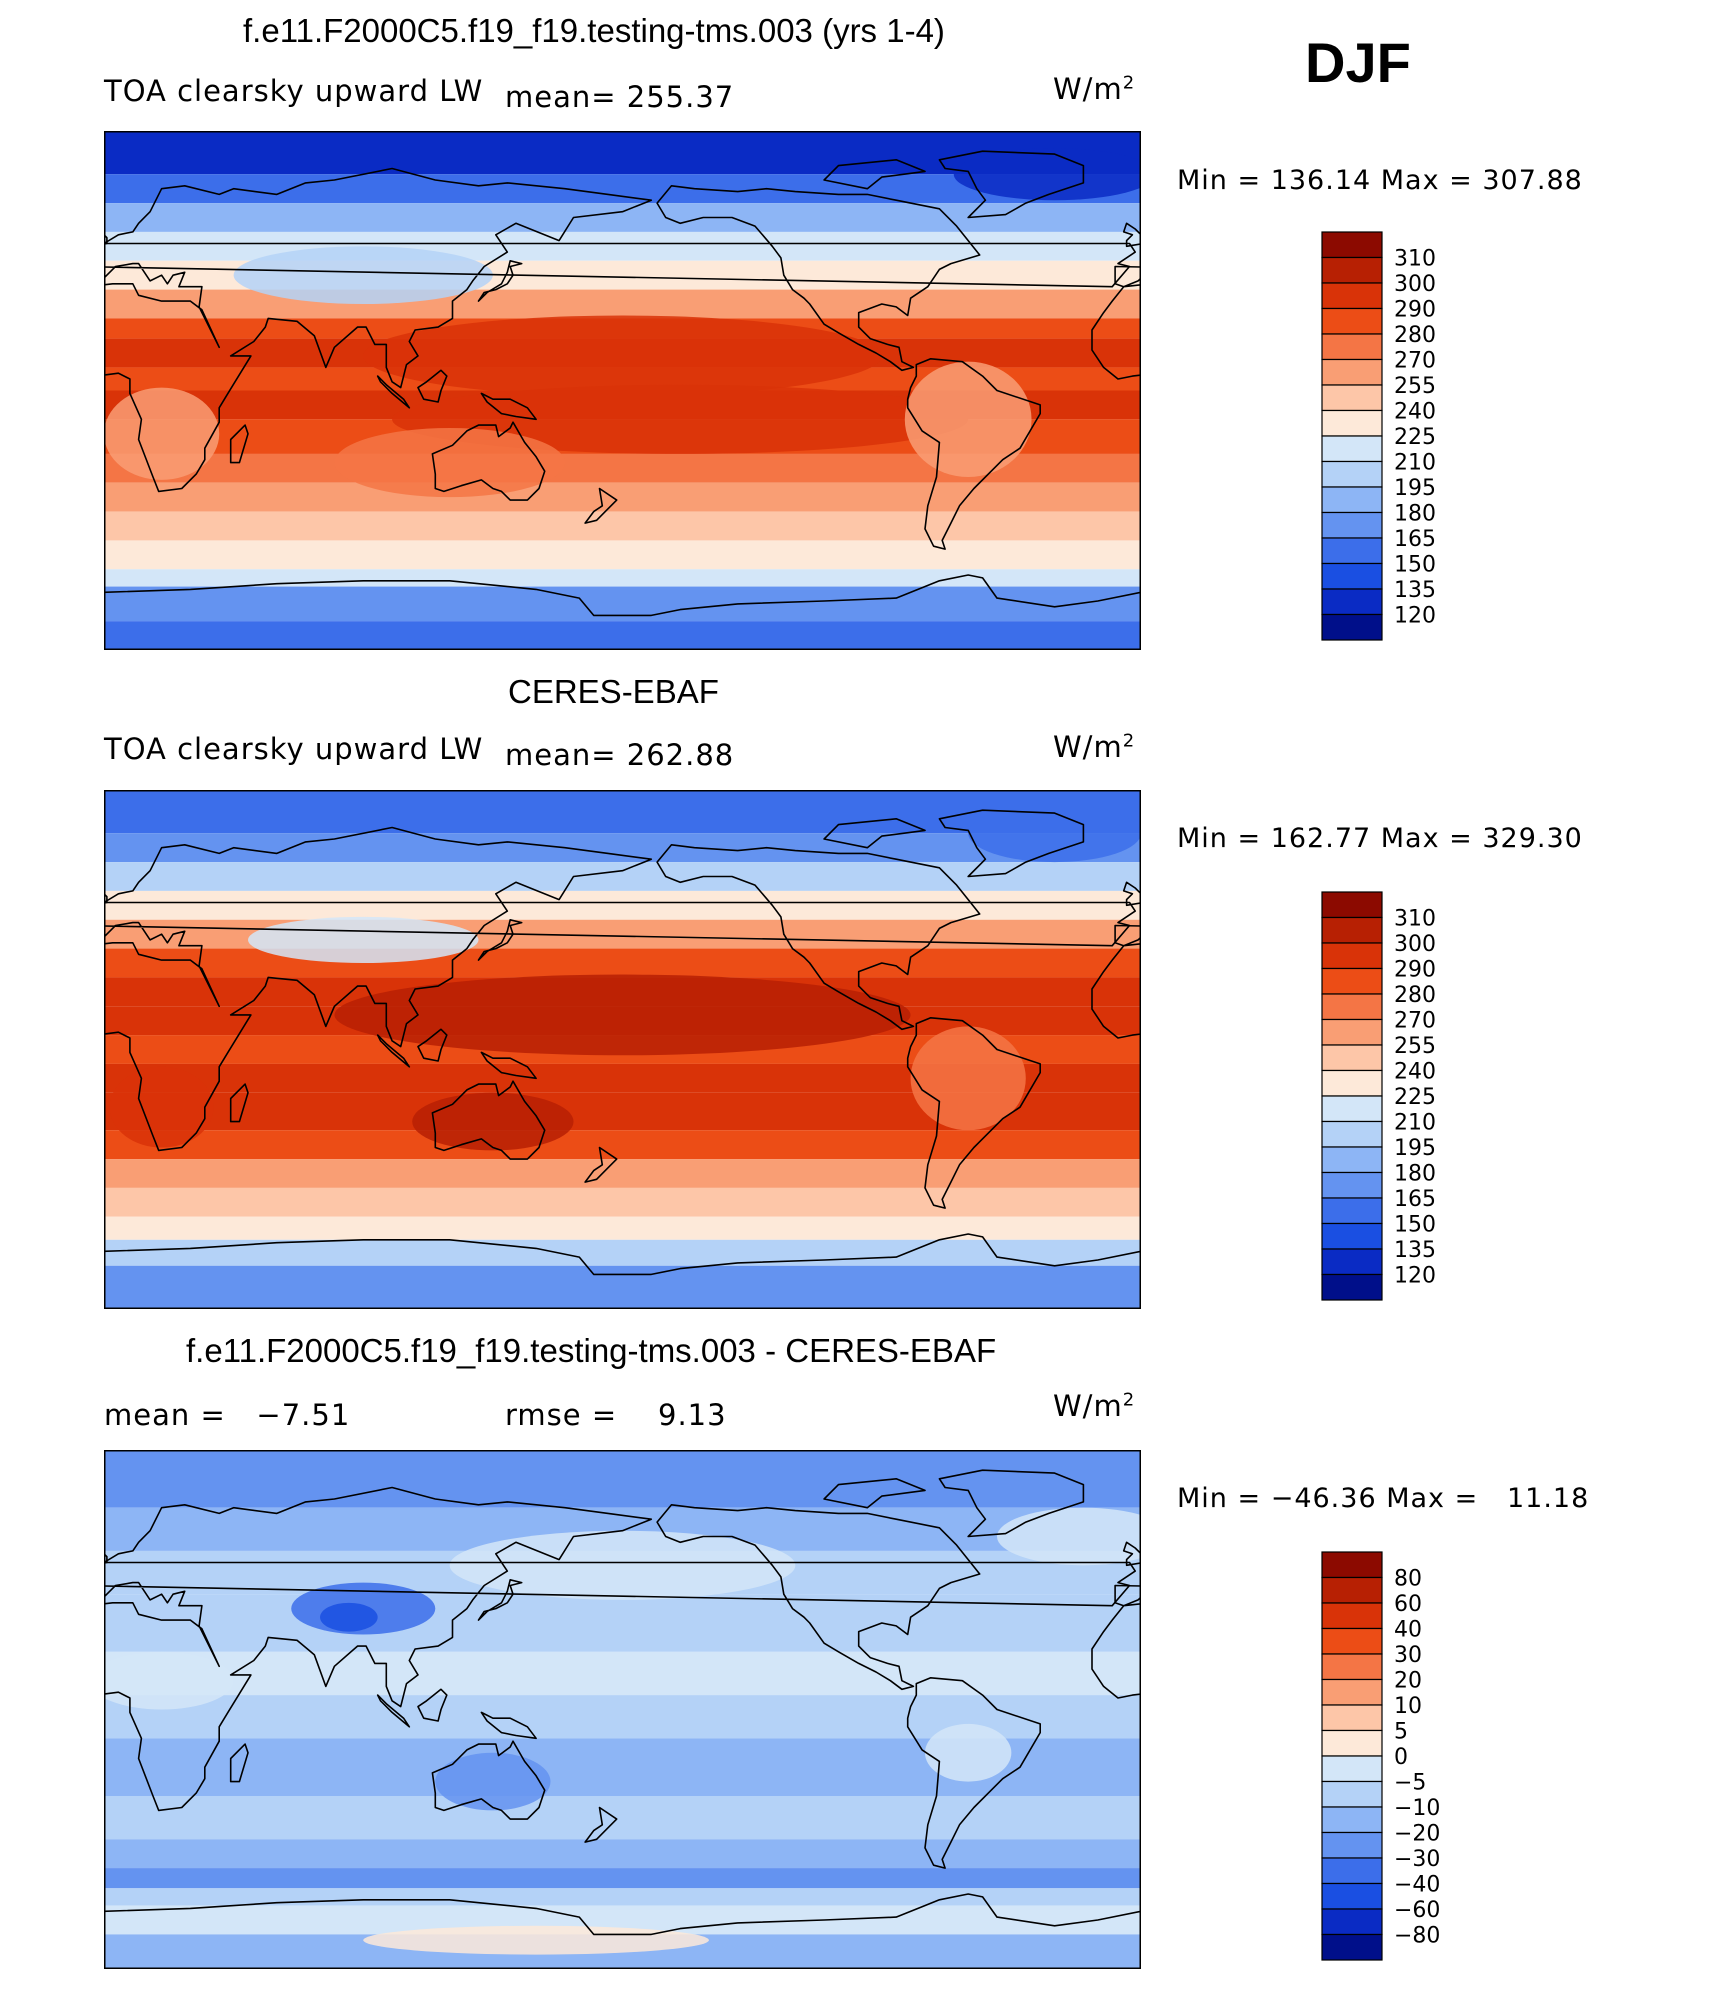 This screenshot has height=1991, width=1710. I want to click on panel1-units: W/m2, so click(1094, 89).